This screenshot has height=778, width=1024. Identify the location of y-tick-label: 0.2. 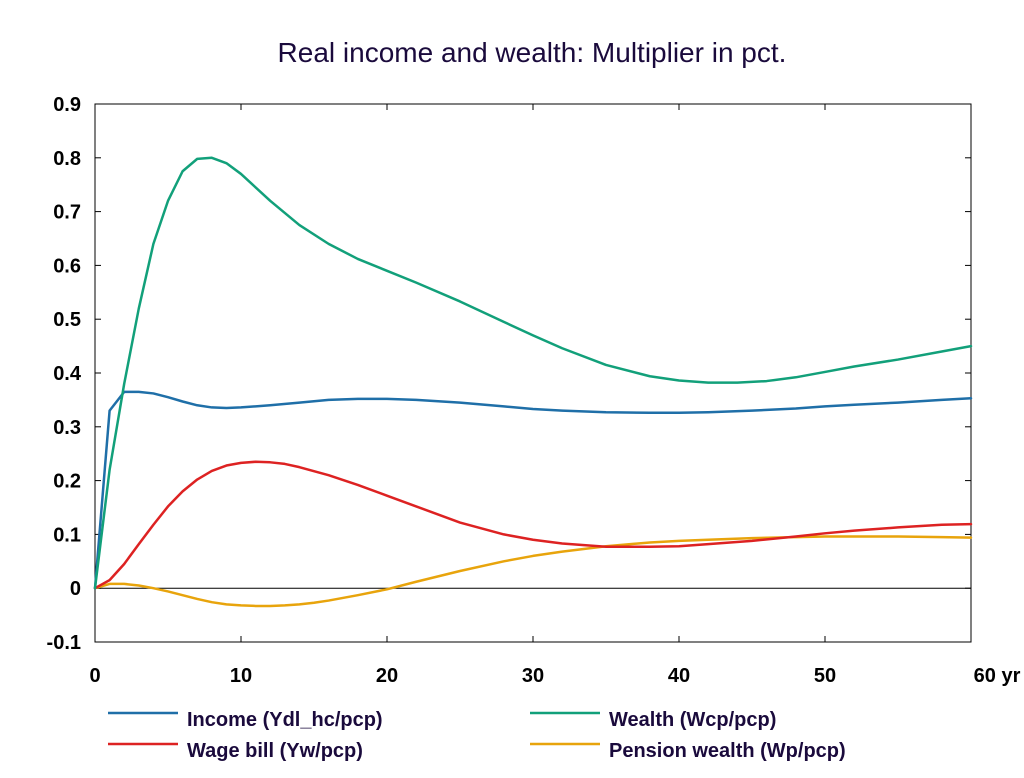
(67, 482).